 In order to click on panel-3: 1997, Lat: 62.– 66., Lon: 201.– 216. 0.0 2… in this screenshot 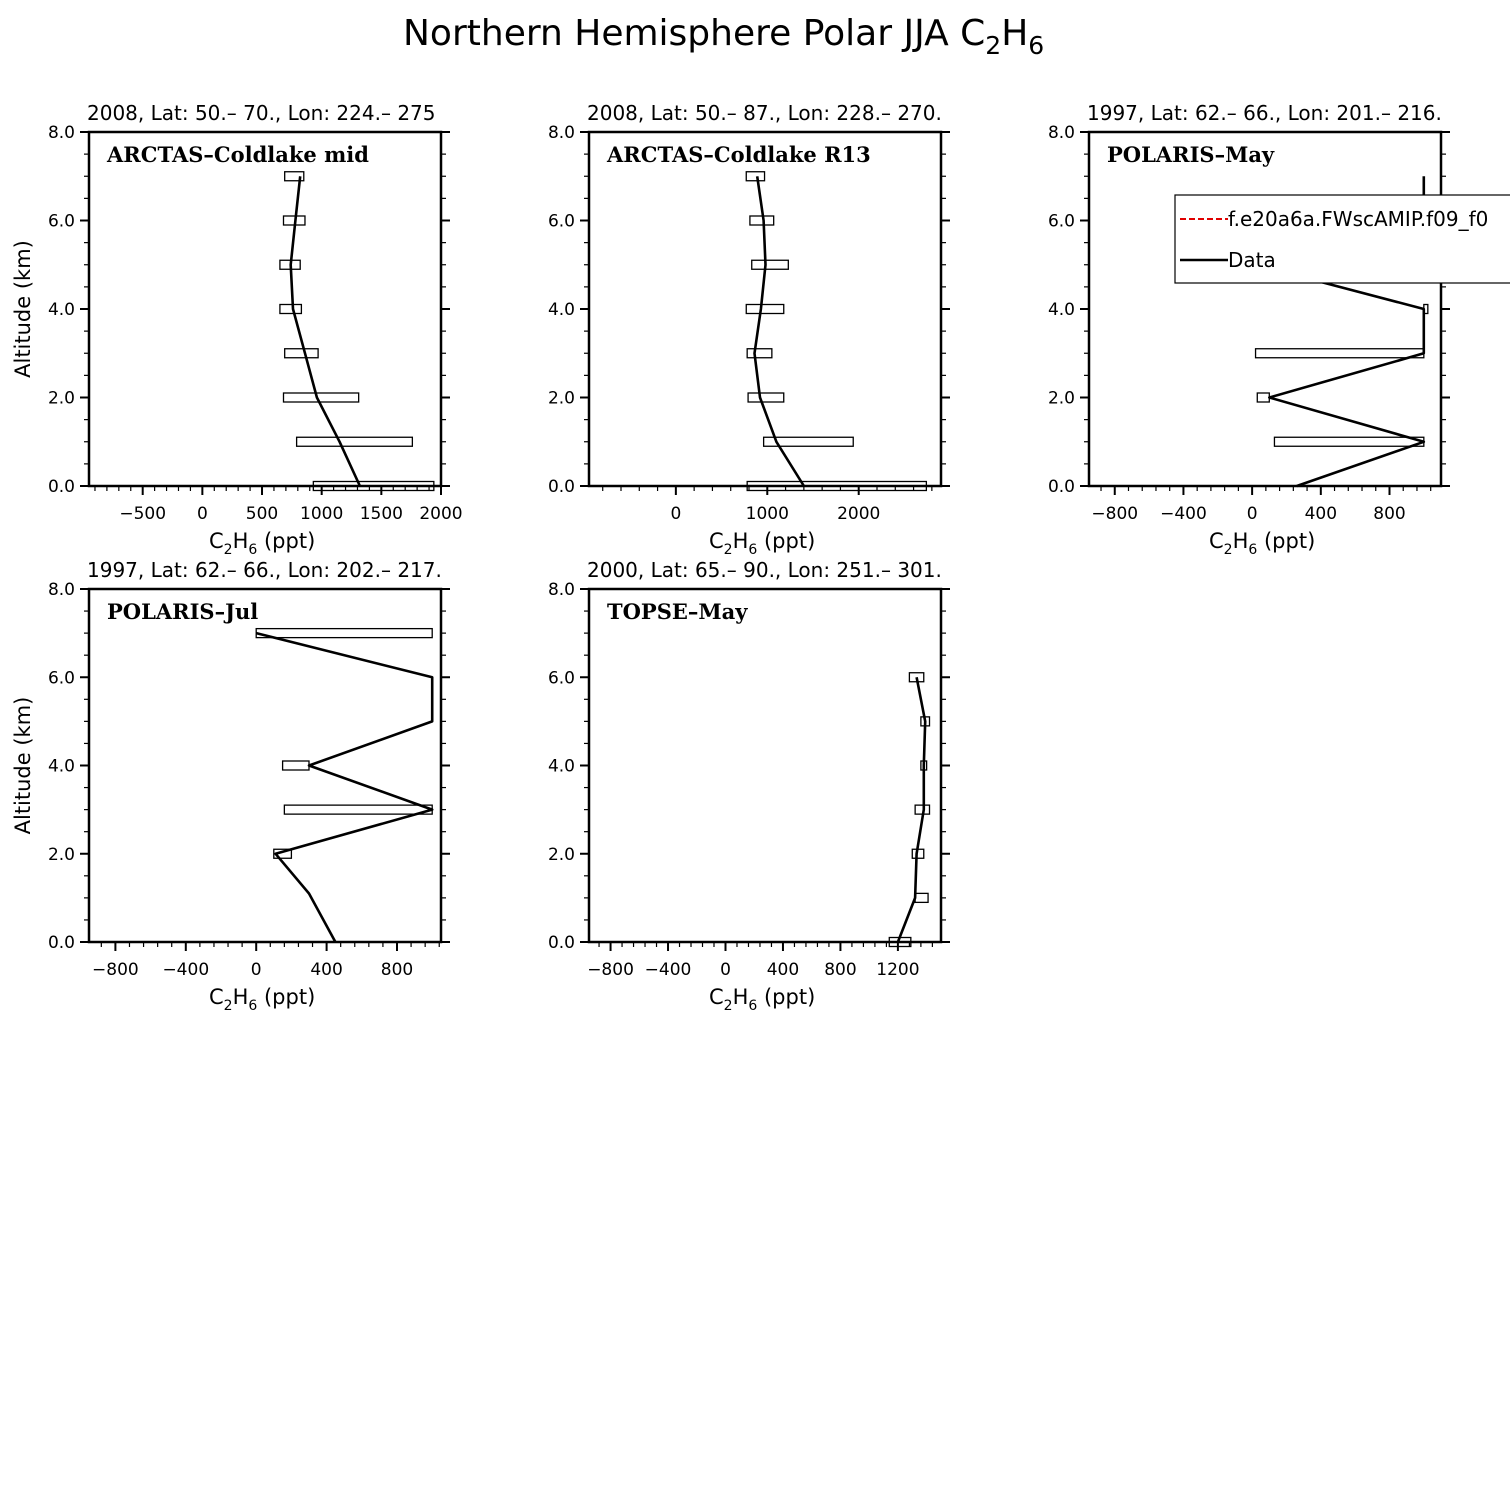, I will do `click(1249, 329)`.